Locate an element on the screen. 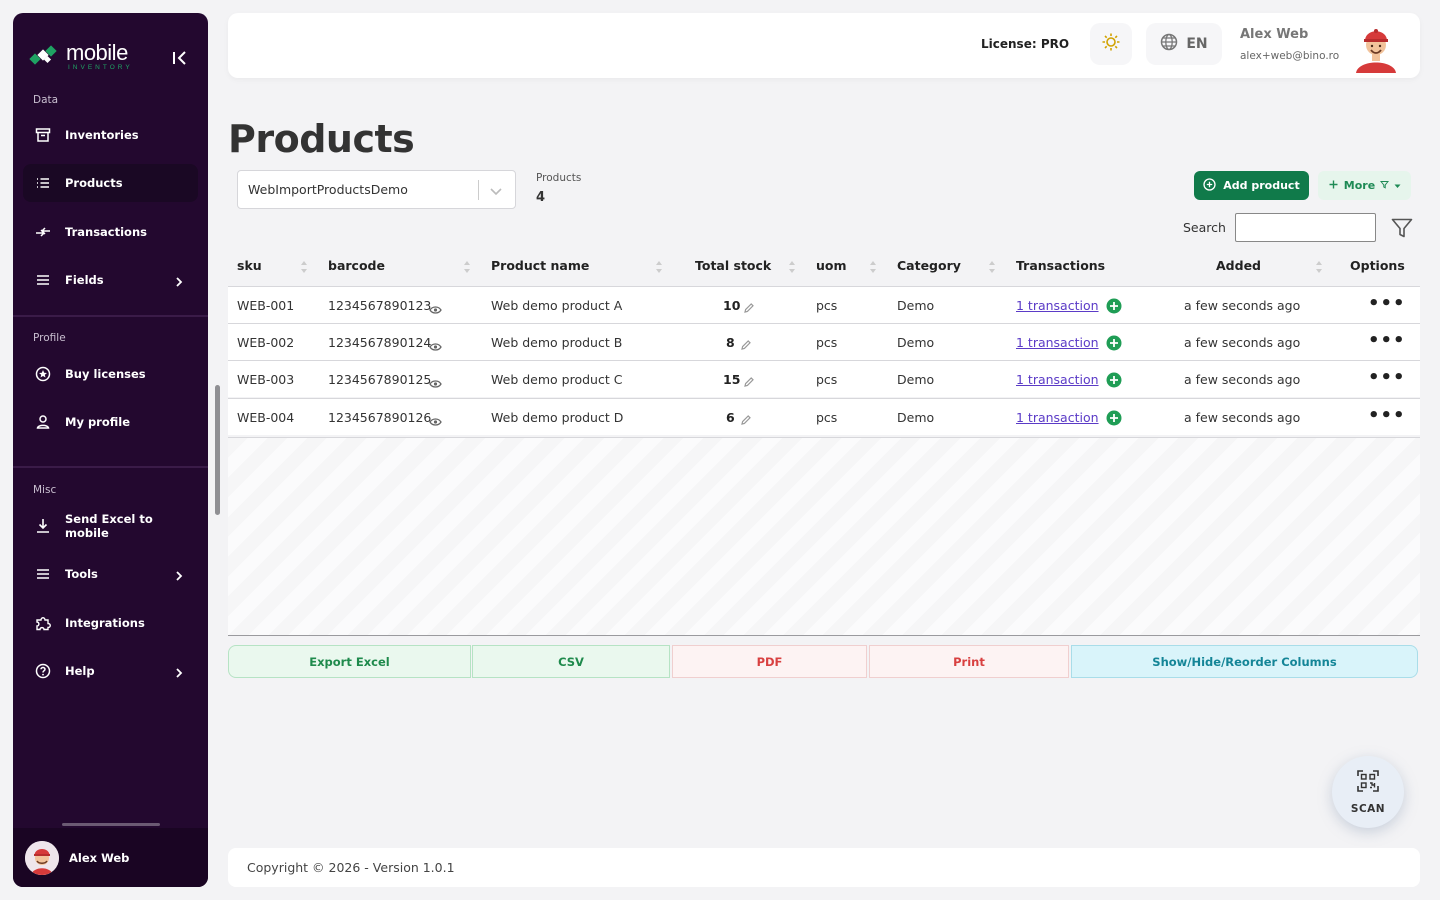 This screenshot has height=900, width=1440. cell-product-name: Web demo product A is located at coordinates (557, 305).